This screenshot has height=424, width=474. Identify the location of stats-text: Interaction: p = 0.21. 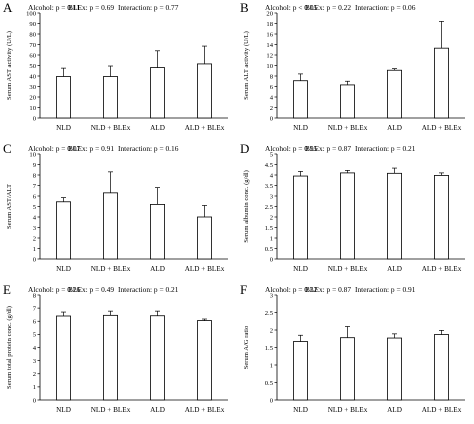
(148, 289).